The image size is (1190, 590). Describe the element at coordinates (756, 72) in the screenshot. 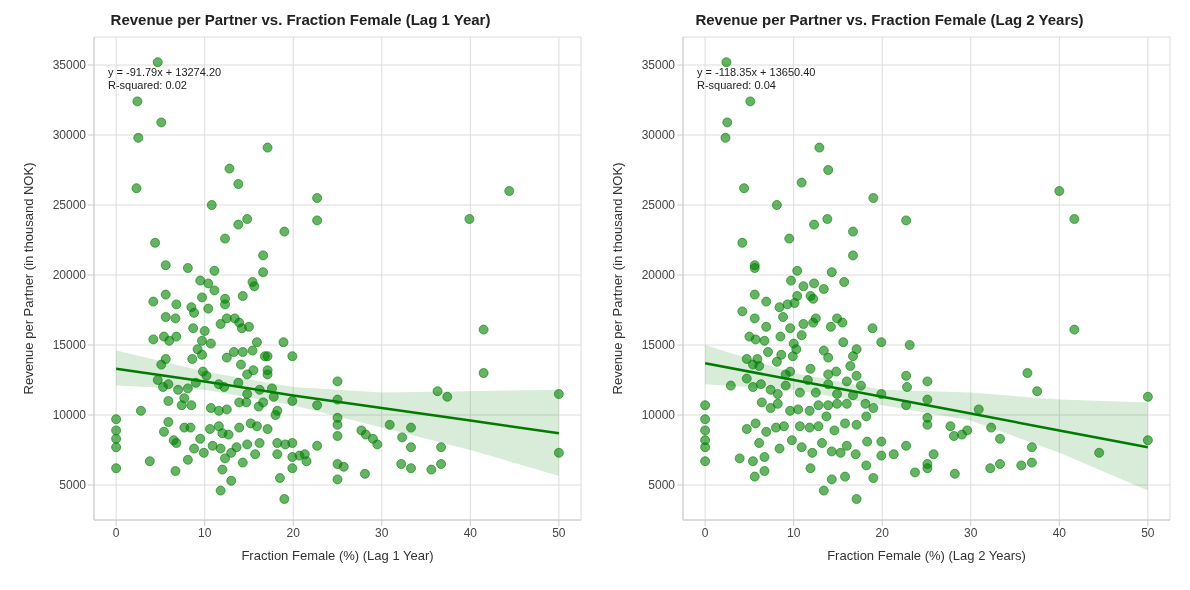

I see `annotation: y = -118.35x + 13650.40` at that location.